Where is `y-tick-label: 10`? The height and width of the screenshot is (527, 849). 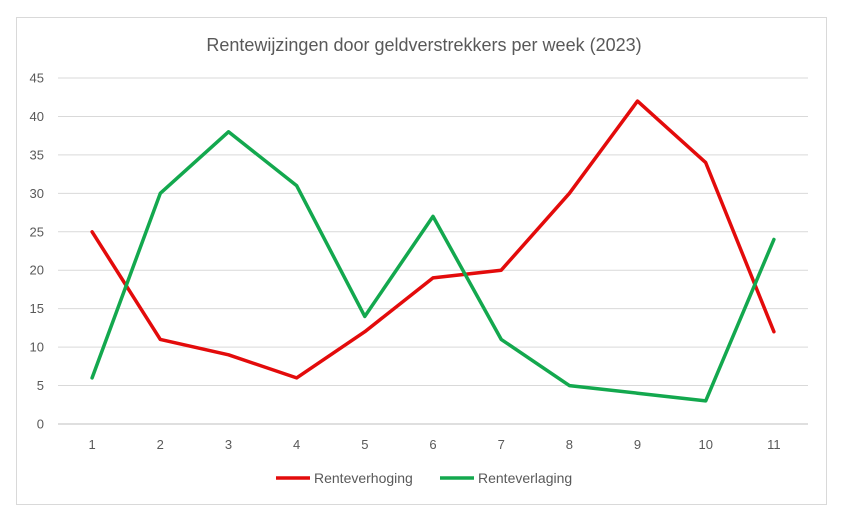 y-tick-label: 10 is located at coordinates (37, 347).